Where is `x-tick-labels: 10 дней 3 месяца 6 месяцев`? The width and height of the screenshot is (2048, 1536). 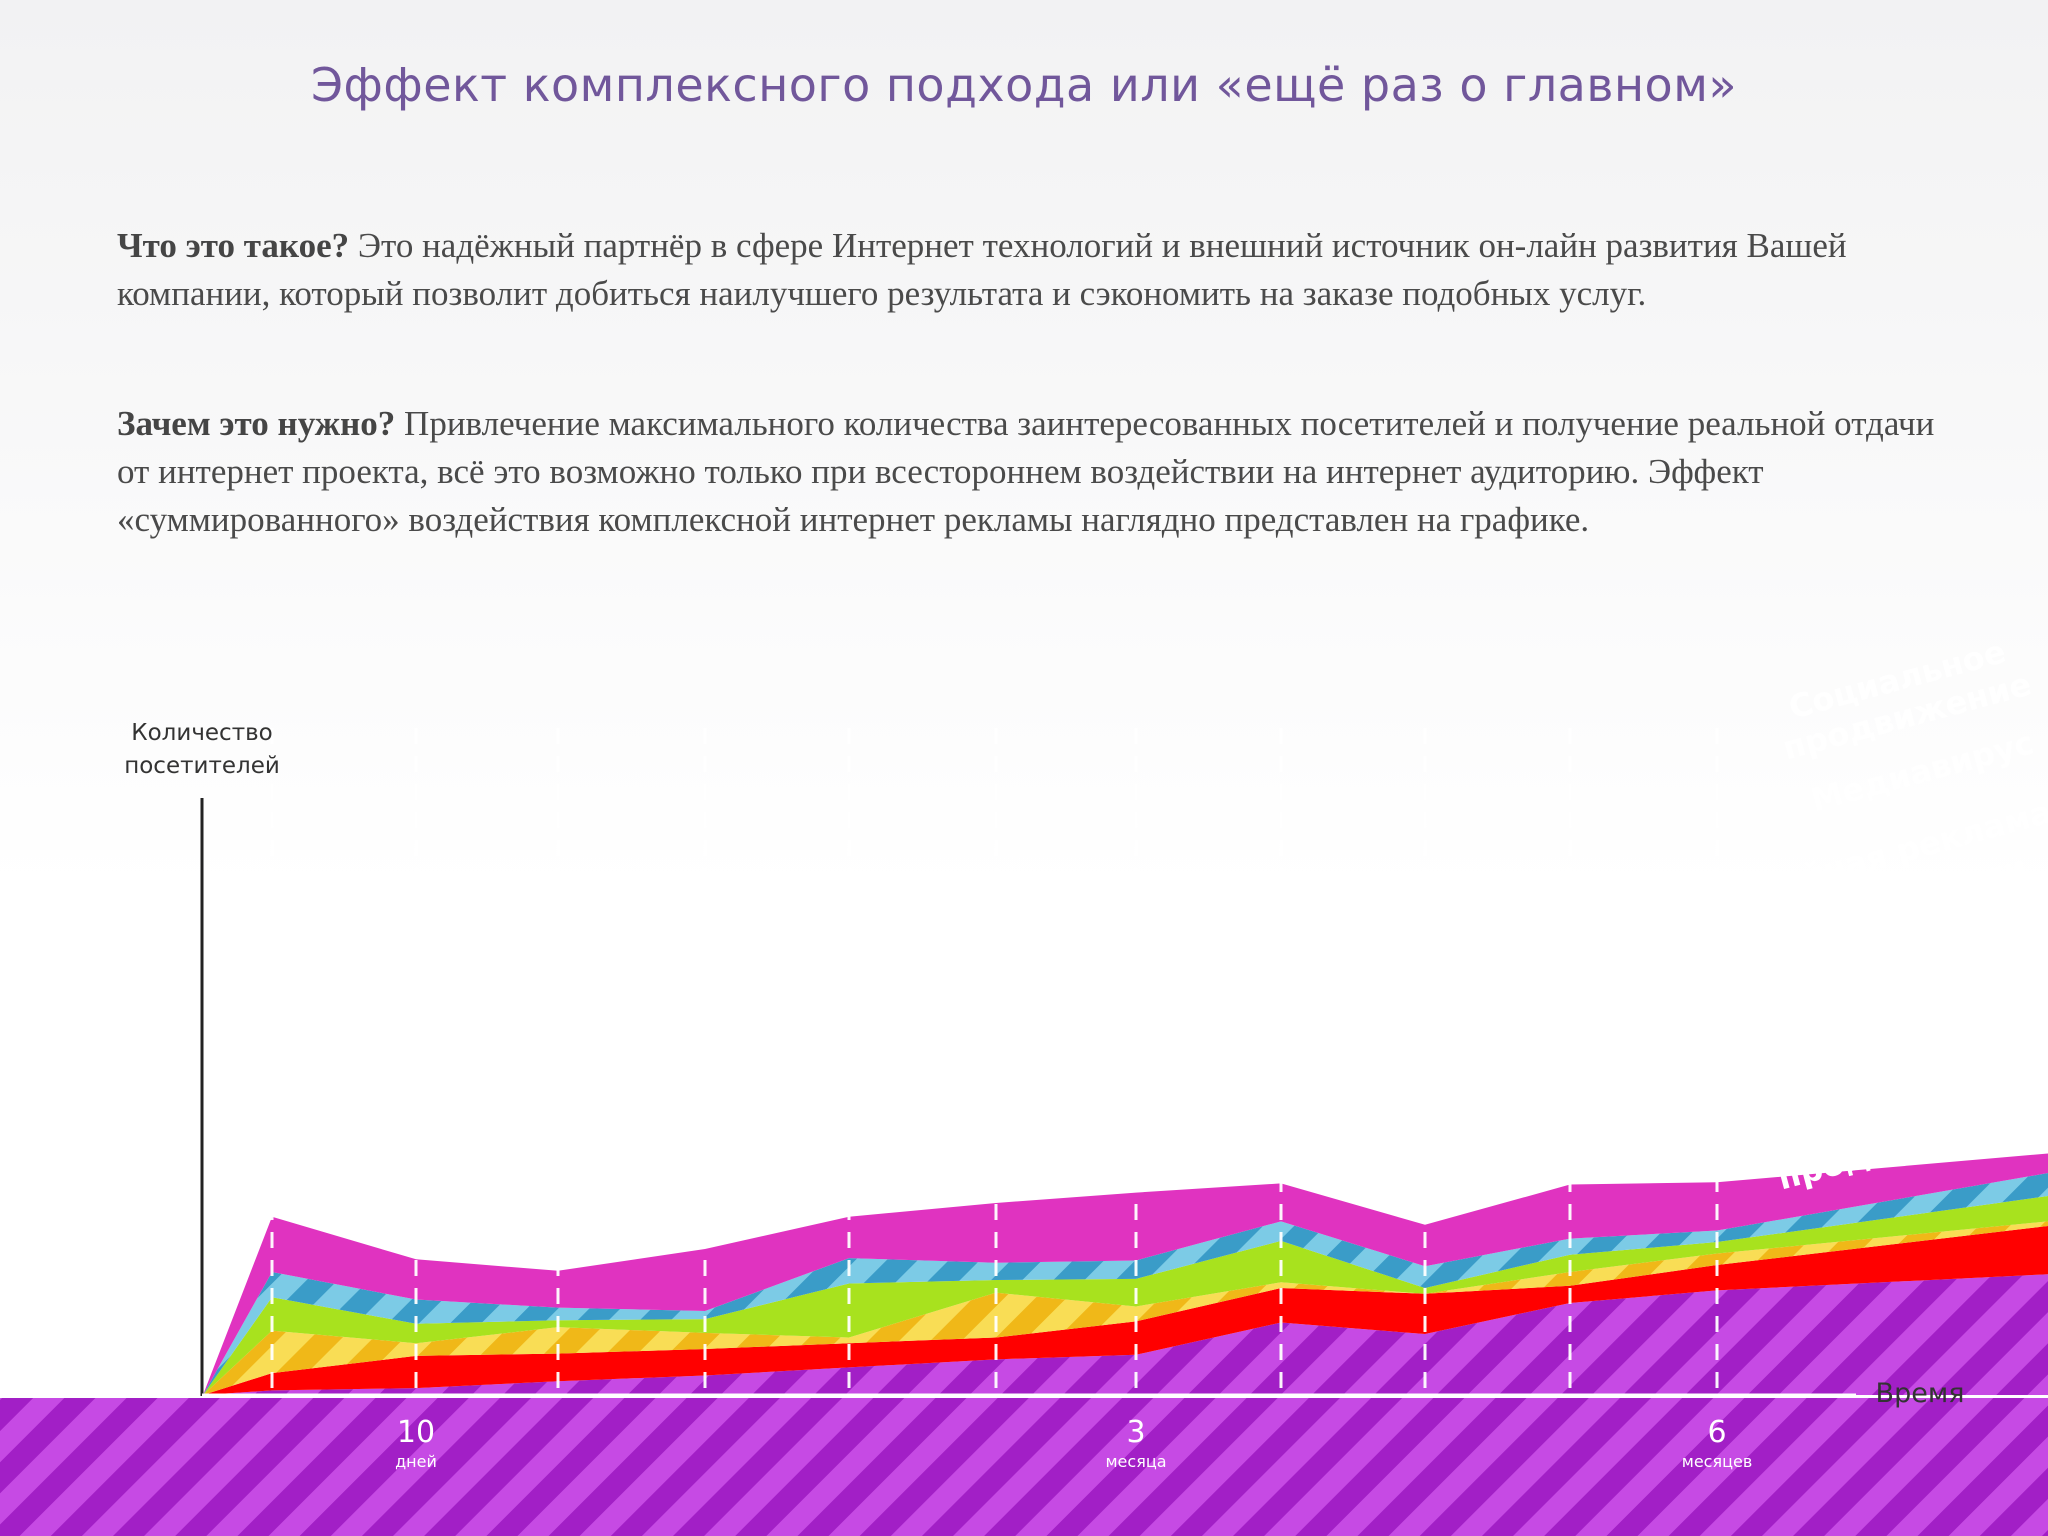 x-tick-labels: 10 дней 3 месяца 6 месяцев is located at coordinates (1073, 1443).